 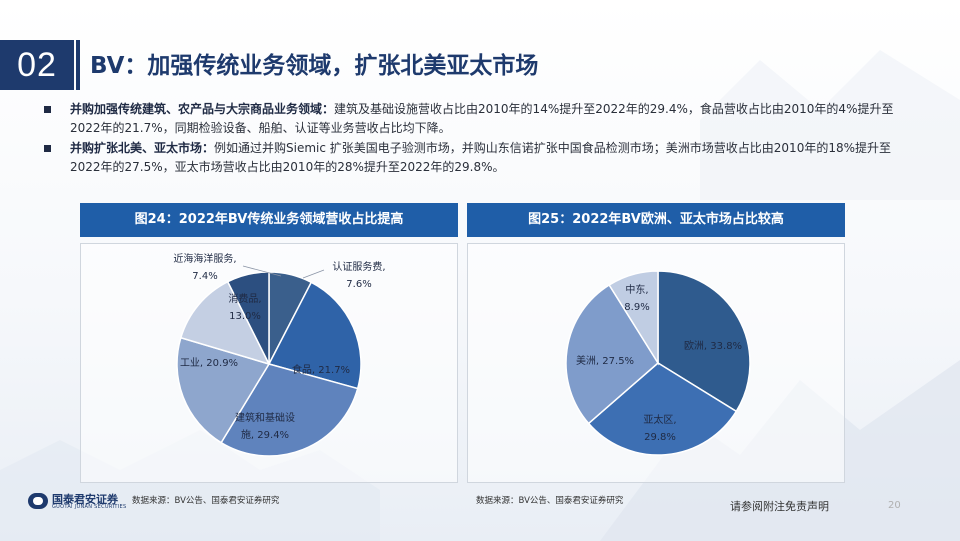 What do you see at coordinates (636, 289) in the screenshot?
I see `pie-label-line: 中东,` at bounding box center [636, 289].